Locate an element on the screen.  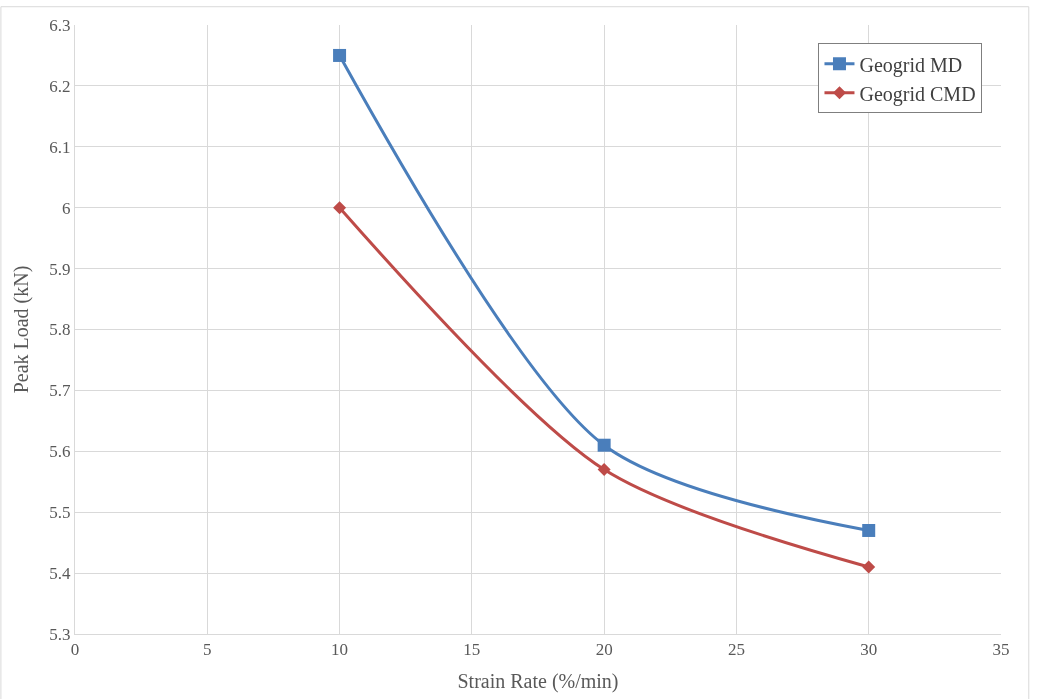
x-tick-label: 35 is located at coordinates (1001, 650).